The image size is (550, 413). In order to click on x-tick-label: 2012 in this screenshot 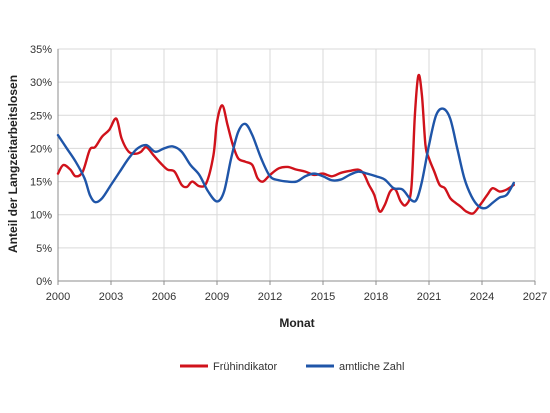, I will do `click(270, 297)`.